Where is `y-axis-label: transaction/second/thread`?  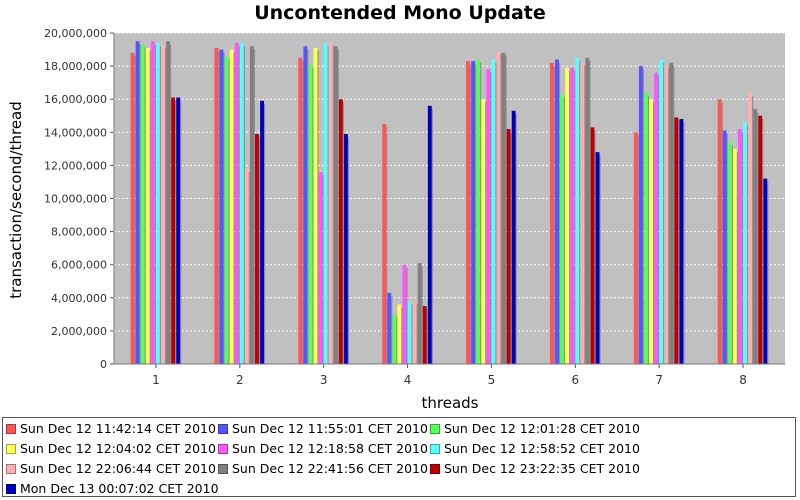
y-axis-label: transaction/second/thread is located at coordinates (16, 200).